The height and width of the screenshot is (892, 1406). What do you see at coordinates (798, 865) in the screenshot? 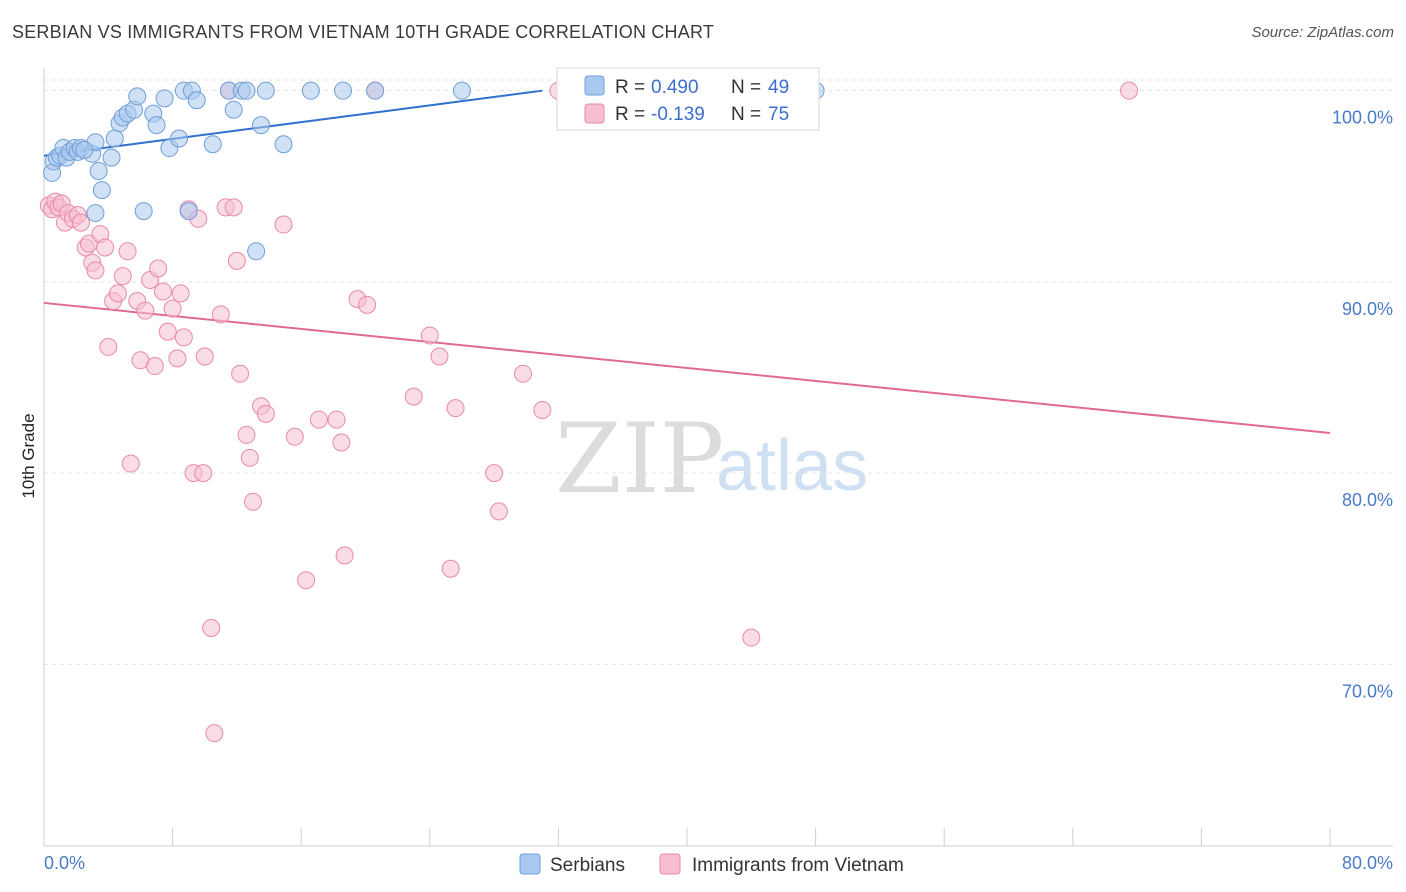
I see `legend-label-vietnam: Immigrants from Vietnam` at bounding box center [798, 865].